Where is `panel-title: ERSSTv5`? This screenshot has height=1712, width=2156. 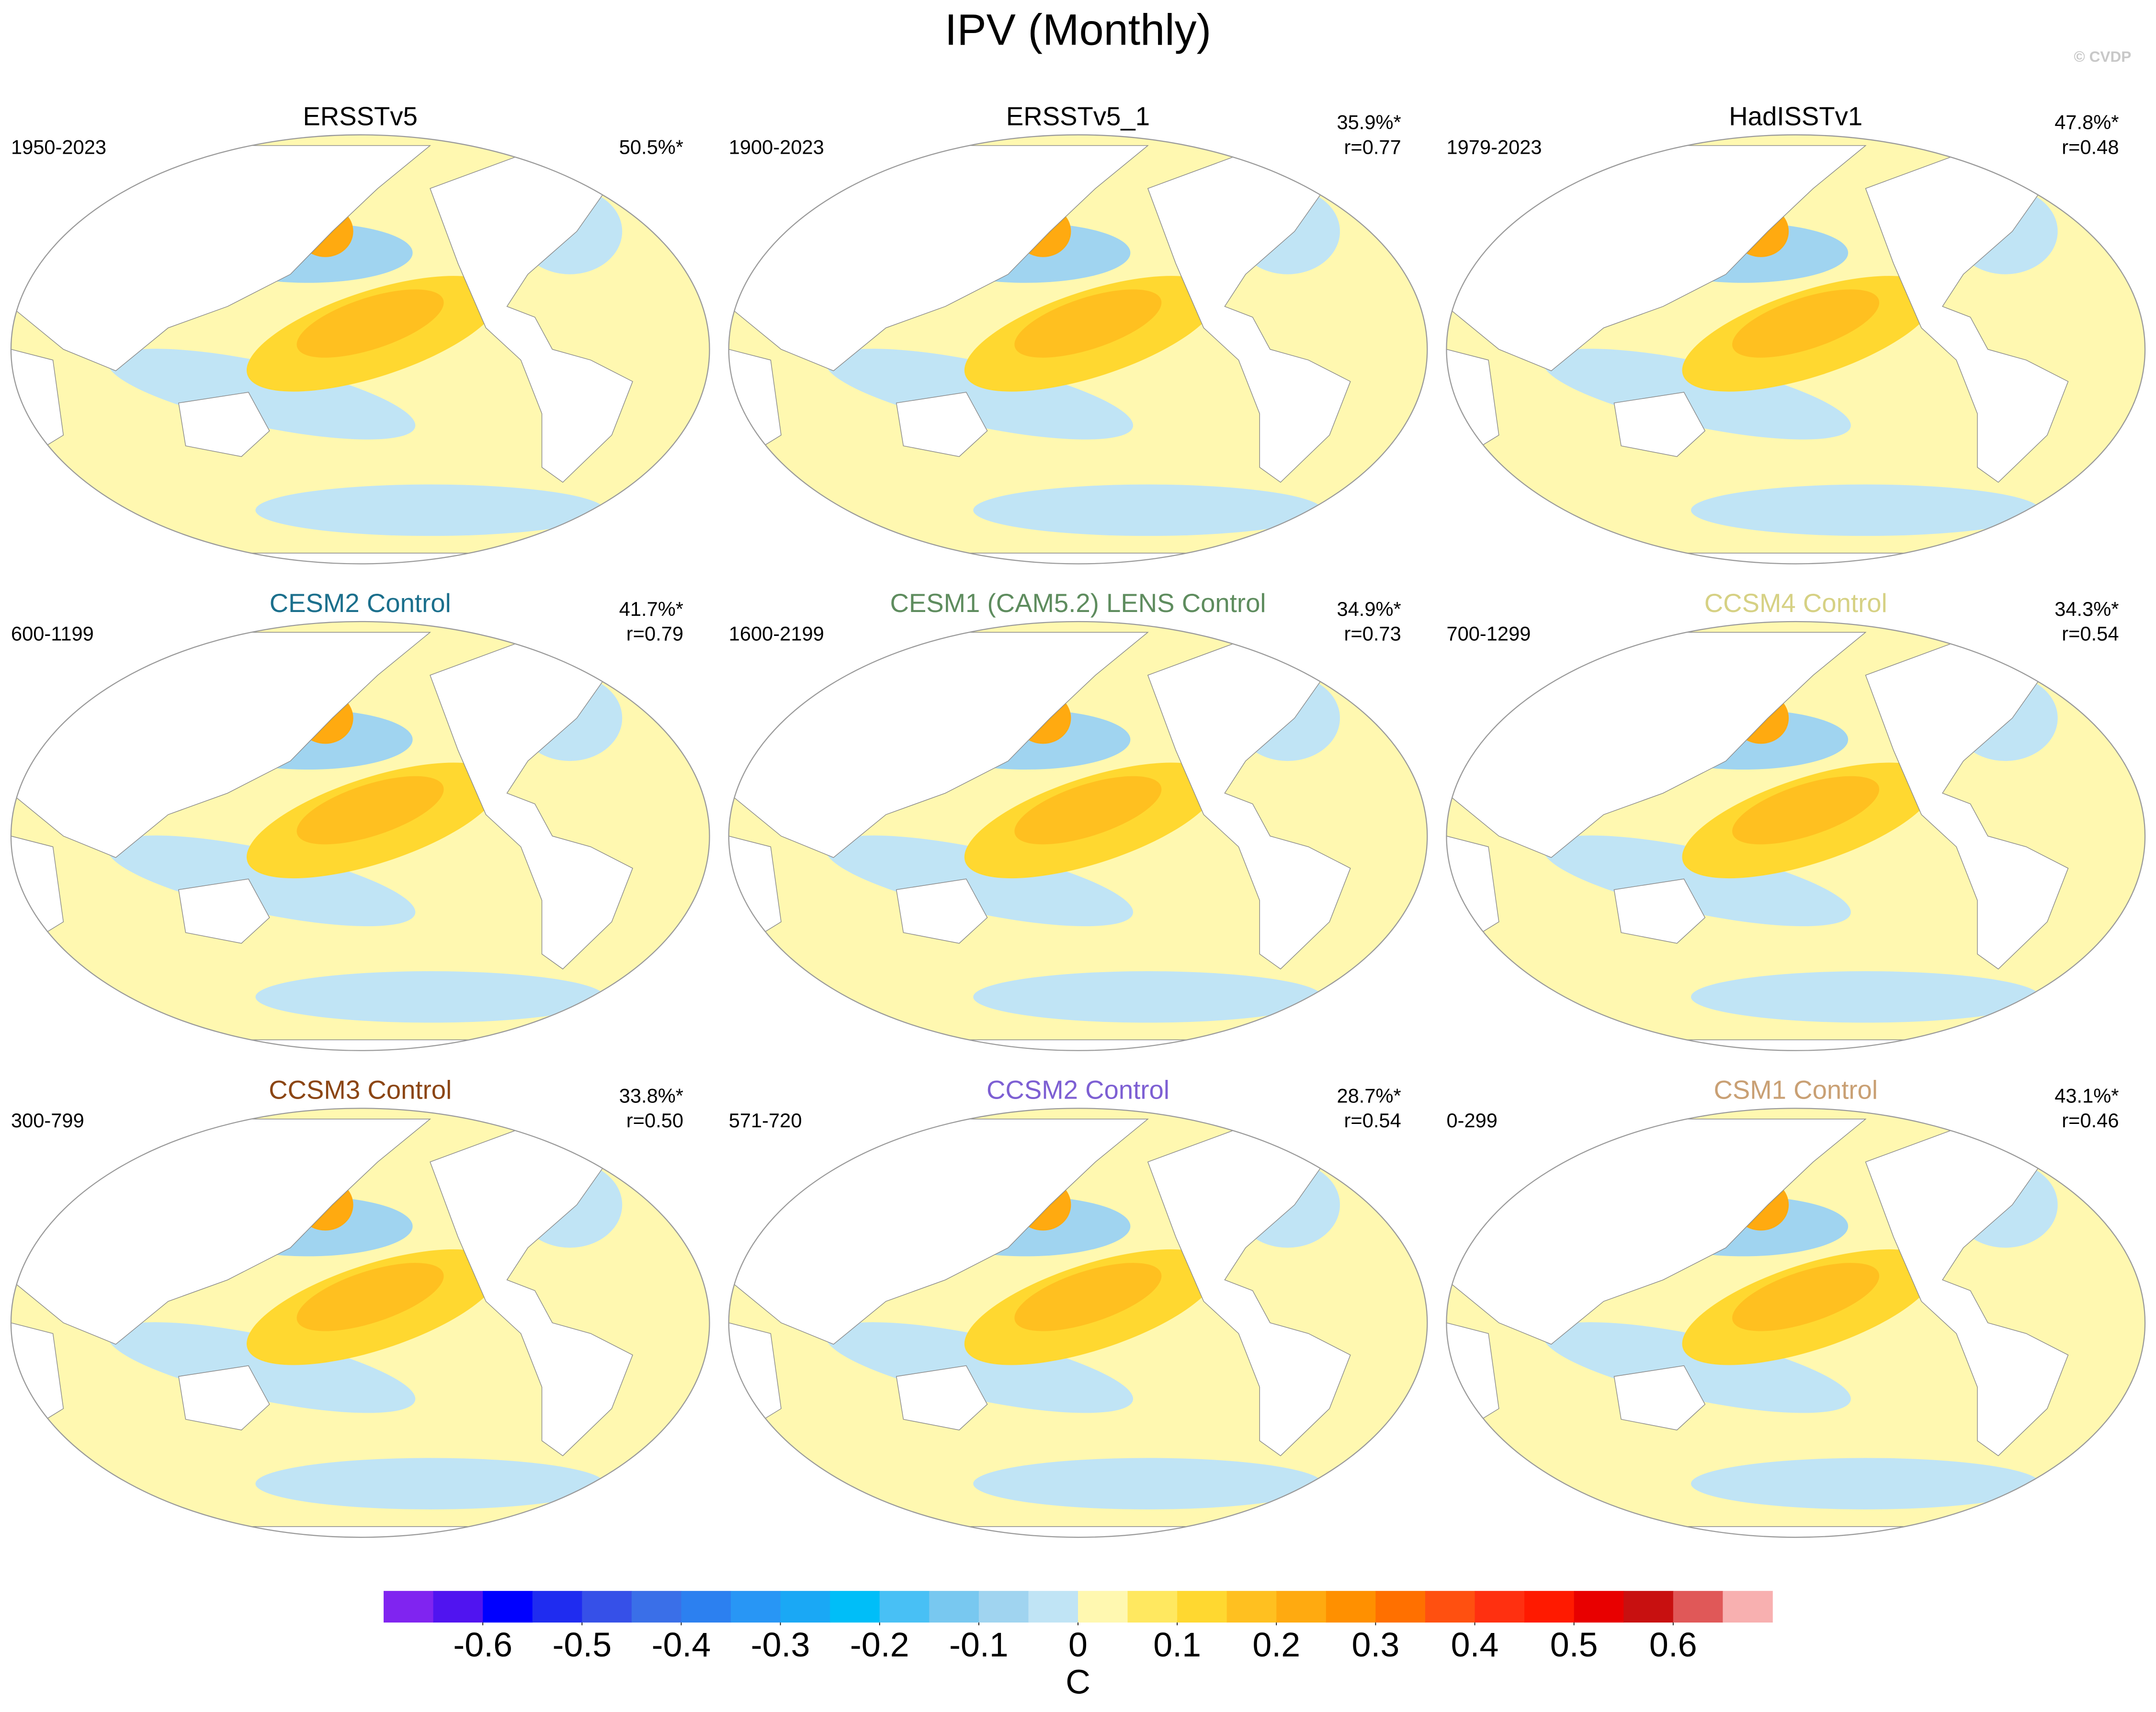 panel-title: ERSSTv5 is located at coordinates (360, 116).